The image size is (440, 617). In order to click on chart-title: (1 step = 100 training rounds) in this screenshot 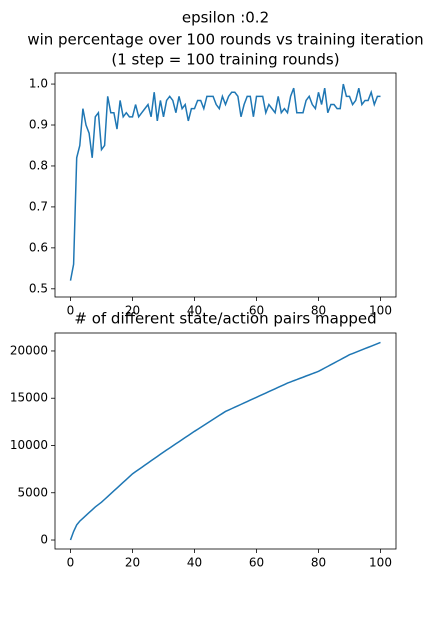, I will do `click(225, 60)`.